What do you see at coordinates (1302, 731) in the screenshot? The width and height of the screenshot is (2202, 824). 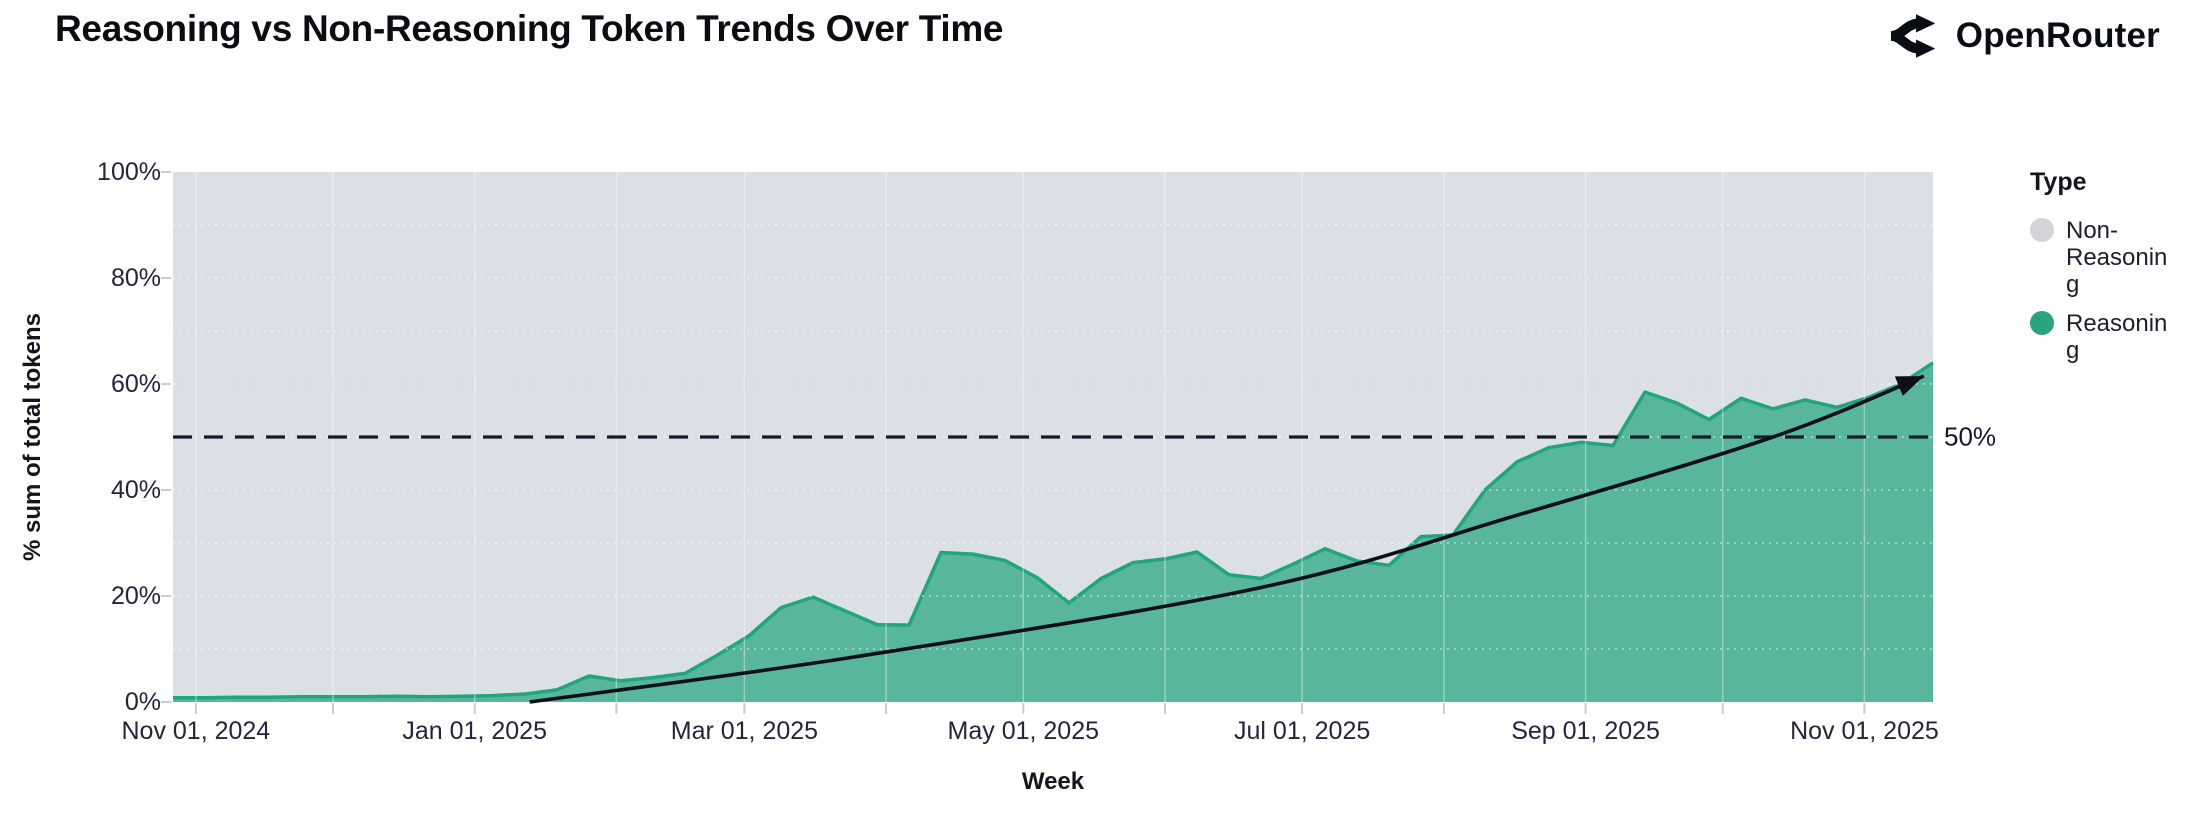 I see `x-tick-label: Jul 01, 2025` at bounding box center [1302, 731].